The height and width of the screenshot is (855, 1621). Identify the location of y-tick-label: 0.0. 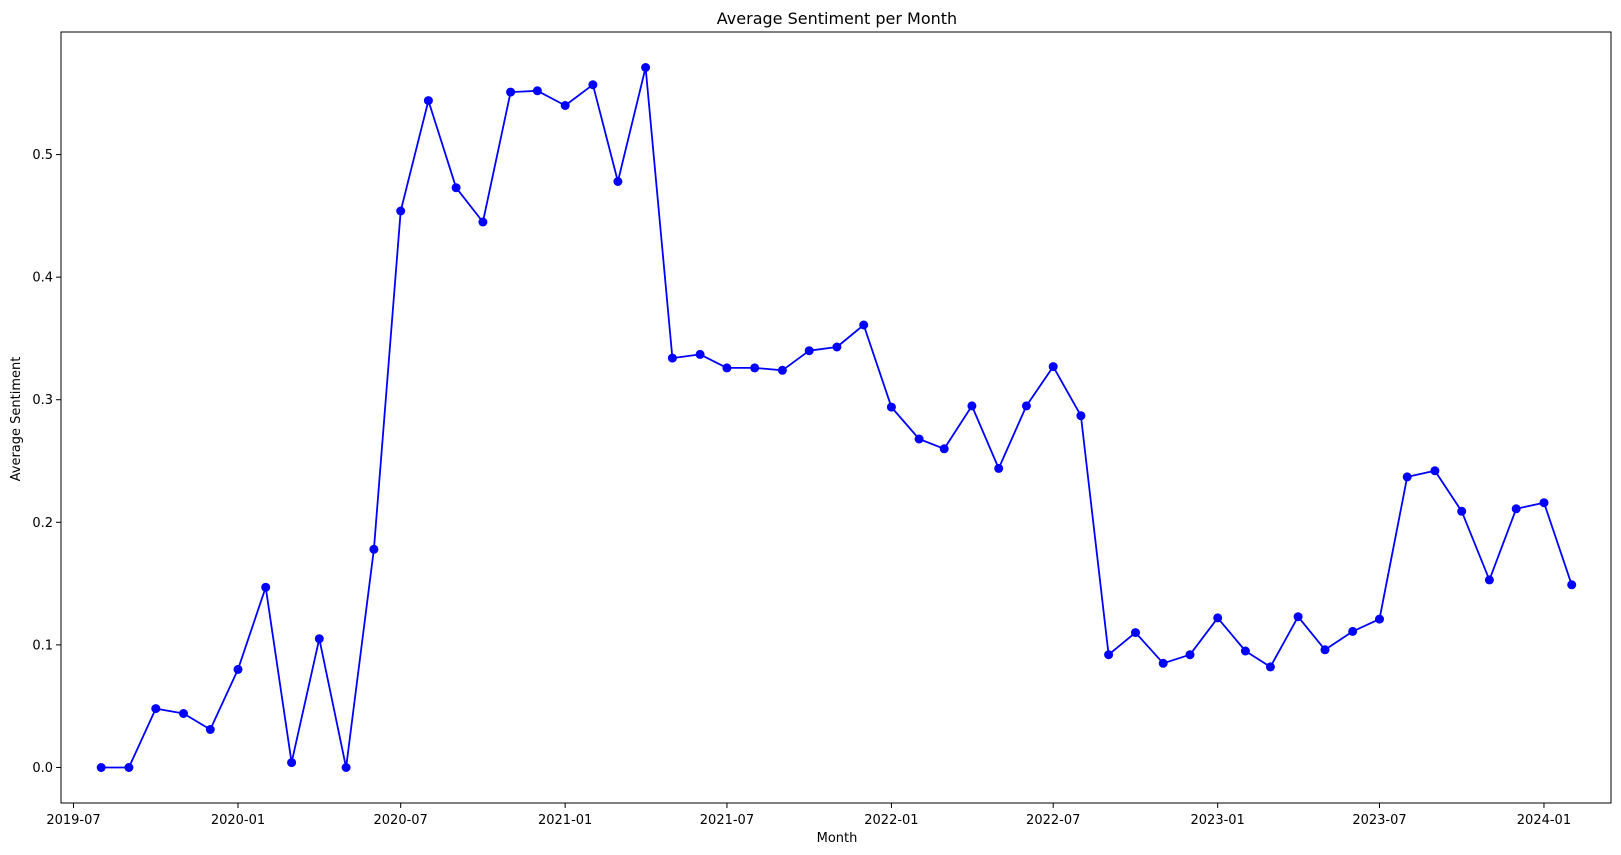
(42, 768).